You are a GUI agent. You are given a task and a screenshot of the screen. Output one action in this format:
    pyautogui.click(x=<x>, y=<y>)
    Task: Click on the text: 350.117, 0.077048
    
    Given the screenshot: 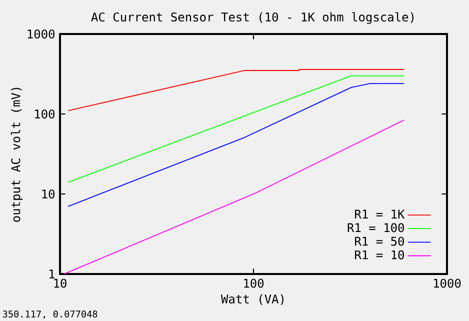 What is the action you would take?
    pyautogui.click(x=50, y=314)
    